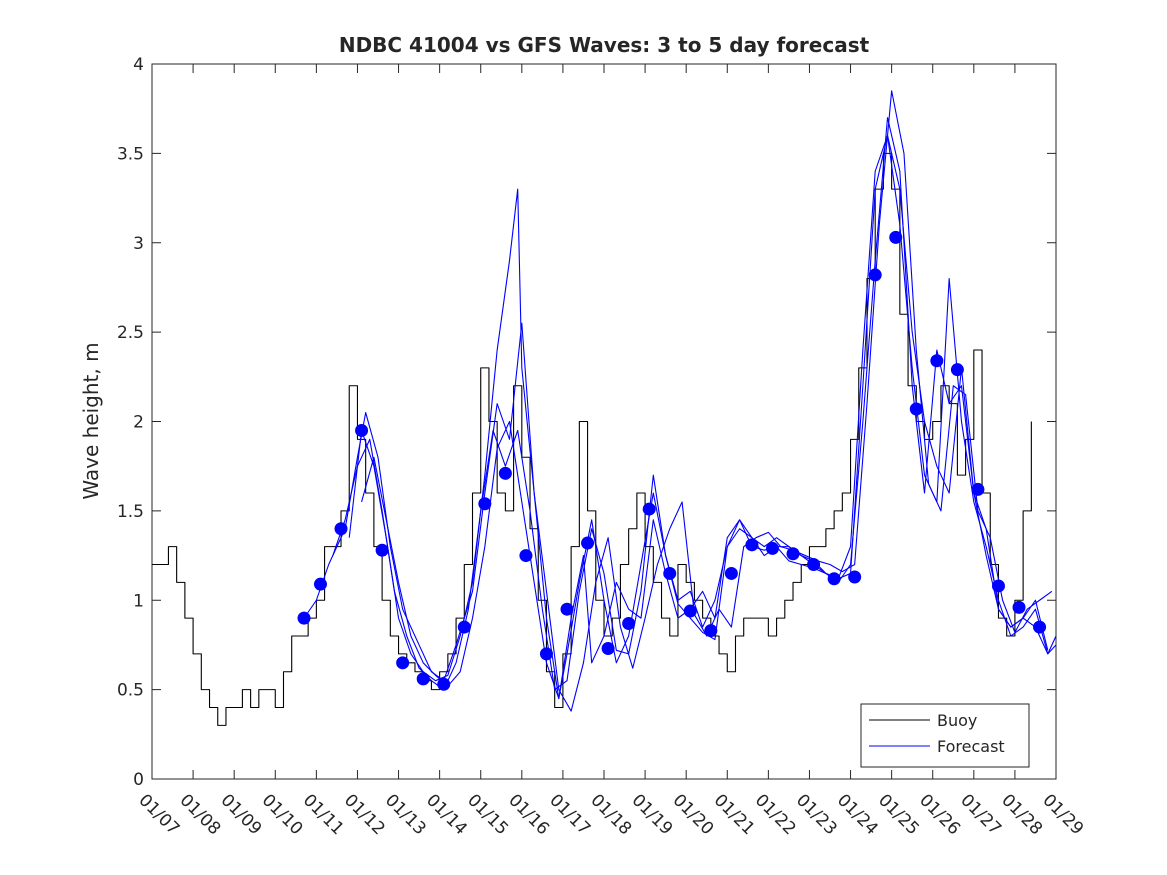 This screenshot has height=875, width=1167. I want to click on y-tick-label: 1, so click(138, 601).